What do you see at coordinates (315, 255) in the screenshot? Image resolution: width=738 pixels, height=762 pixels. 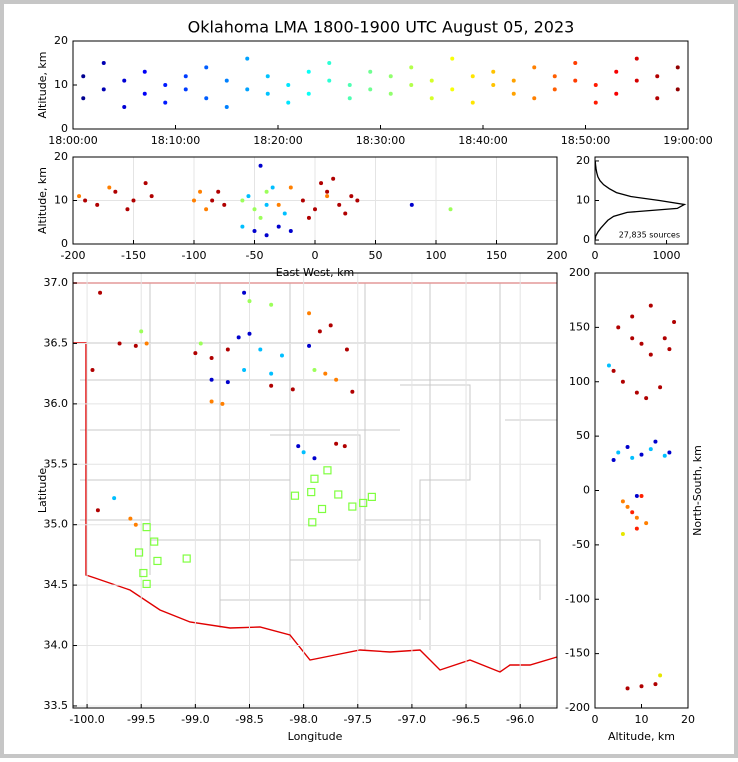 I see `x-tick-label: 0` at bounding box center [315, 255].